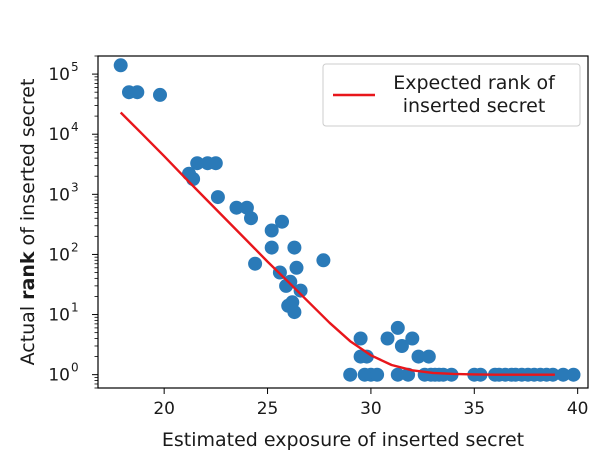  I want to click on y-axis-label: Actual rank of inserted secret, so click(28, 222).